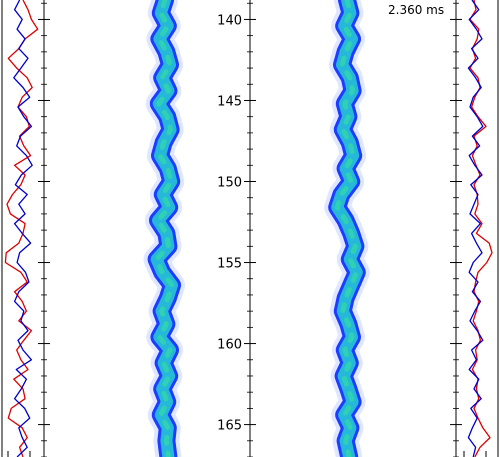 This screenshot has height=457, width=500. I want to click on y-tick-label: 165, so click(229, 426).